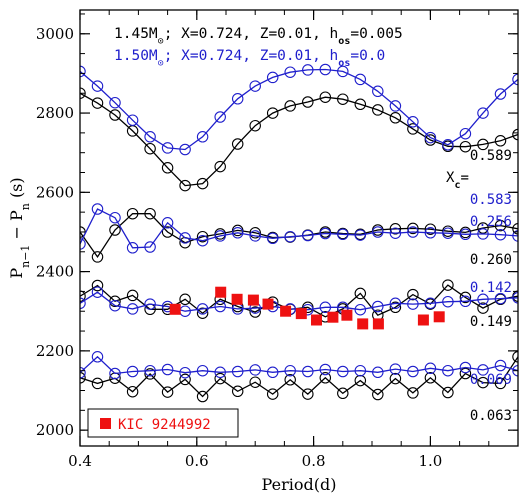 The width and height of the screenshot is (520, 496). What do you see at coordinates (491, 286) in the screenshot?
I see `annotation-layer: 0.589 0.583 0.260 0.256 0.149 0.142 0.063 0.069` at bounding box center [491, 286].